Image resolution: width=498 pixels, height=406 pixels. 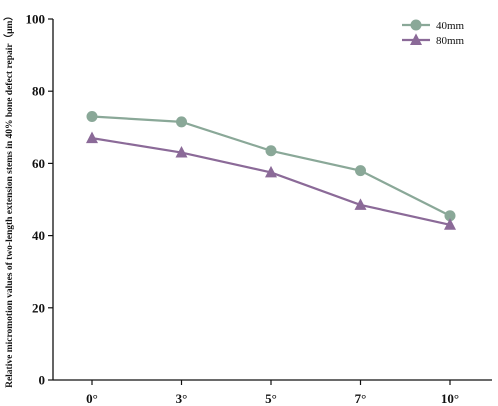 I want to click on y-tick-label: 80, so click(x=38, y=91).